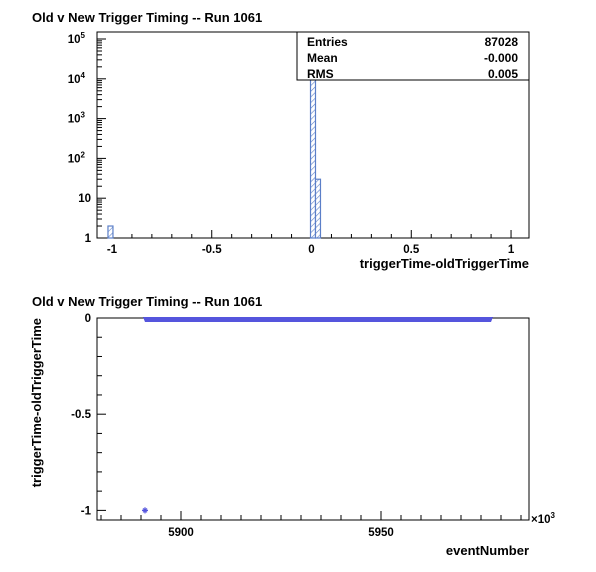 This screenshot has height=572, width=596. What do you see at coordinates (541, 520) in the screenshot?
I see `x-axis-multiplier-base: ×10` at bounding box center [541, 520].